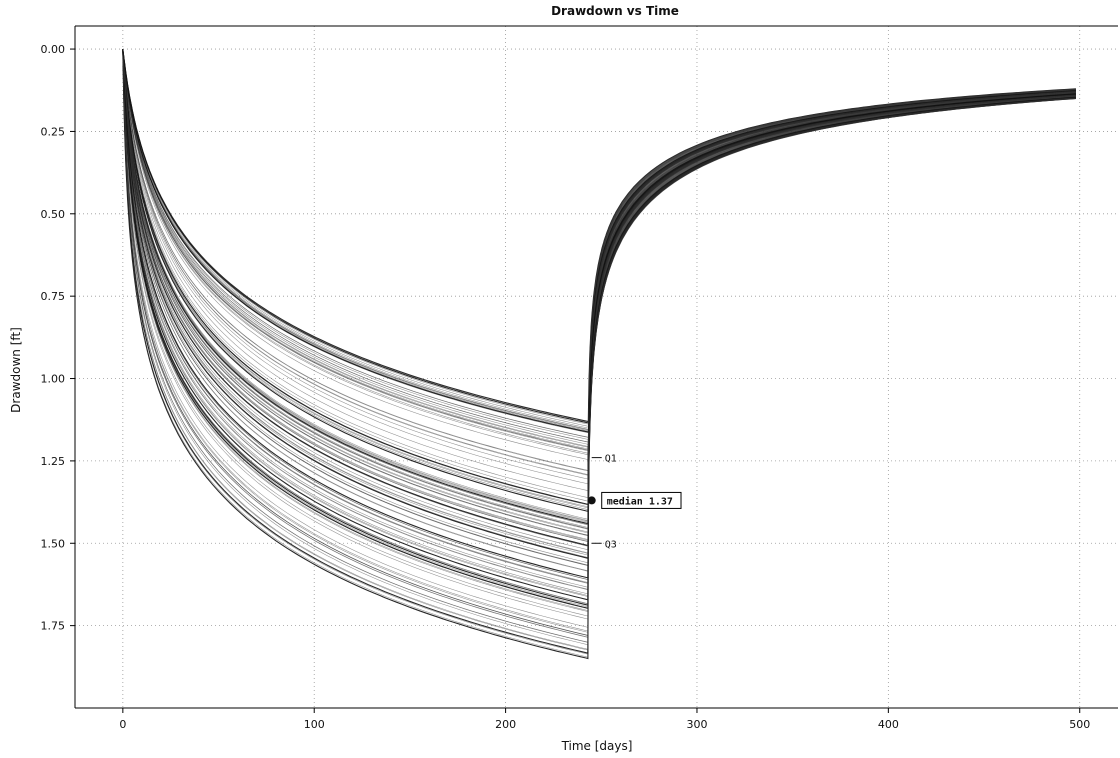 Image resolution: width=1120 pixels, height=758 pixels. I want to click on x-tick-label: 0, so click(122, 724).